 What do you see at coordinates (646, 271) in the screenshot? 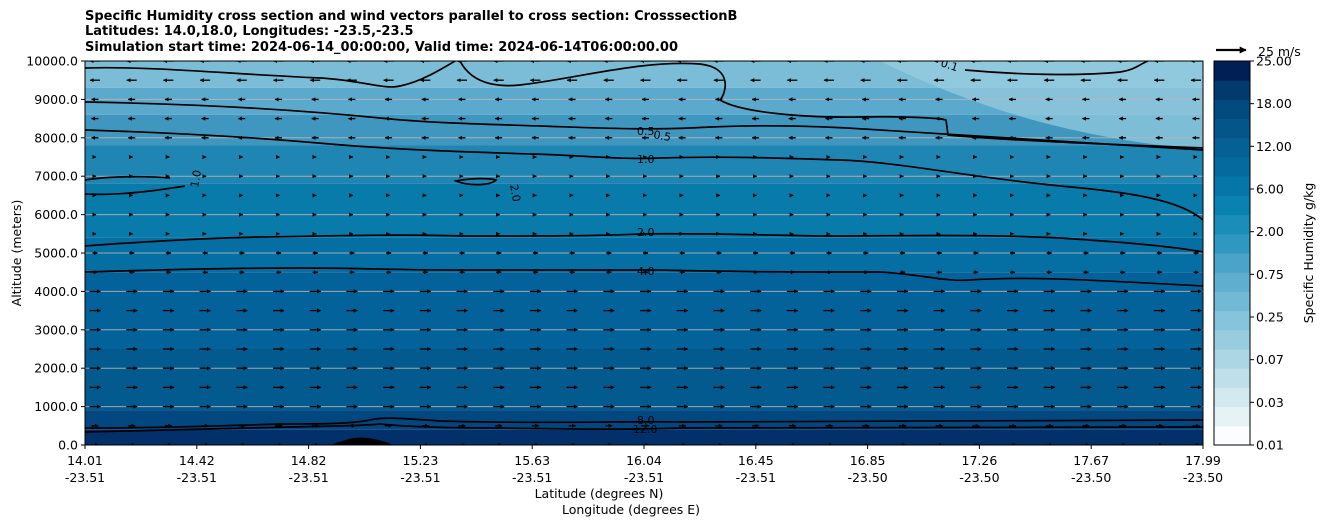
I see `contour-label-7: 4.0` at bounding box center [646, 271].